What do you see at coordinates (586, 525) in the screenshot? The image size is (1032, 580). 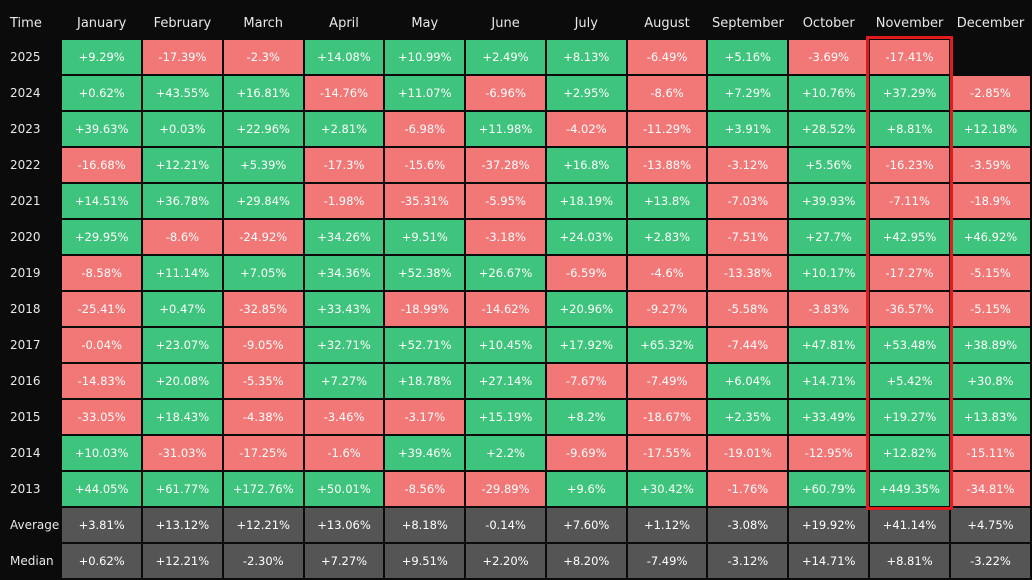 I see `summary-cell: +7.60%` at bounding box center [586, 525].